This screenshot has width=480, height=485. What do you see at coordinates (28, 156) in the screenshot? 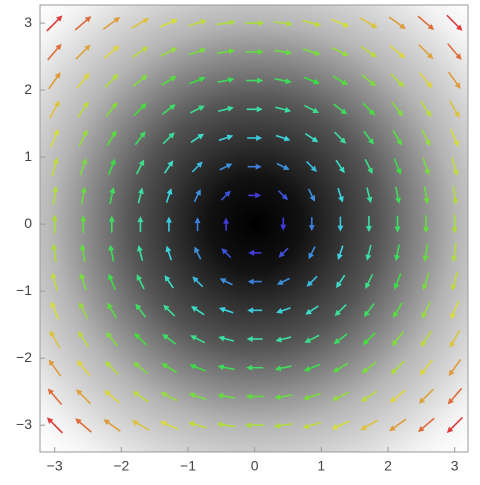
I see `y-tick-label: 1` at bounding box center [28, 156].